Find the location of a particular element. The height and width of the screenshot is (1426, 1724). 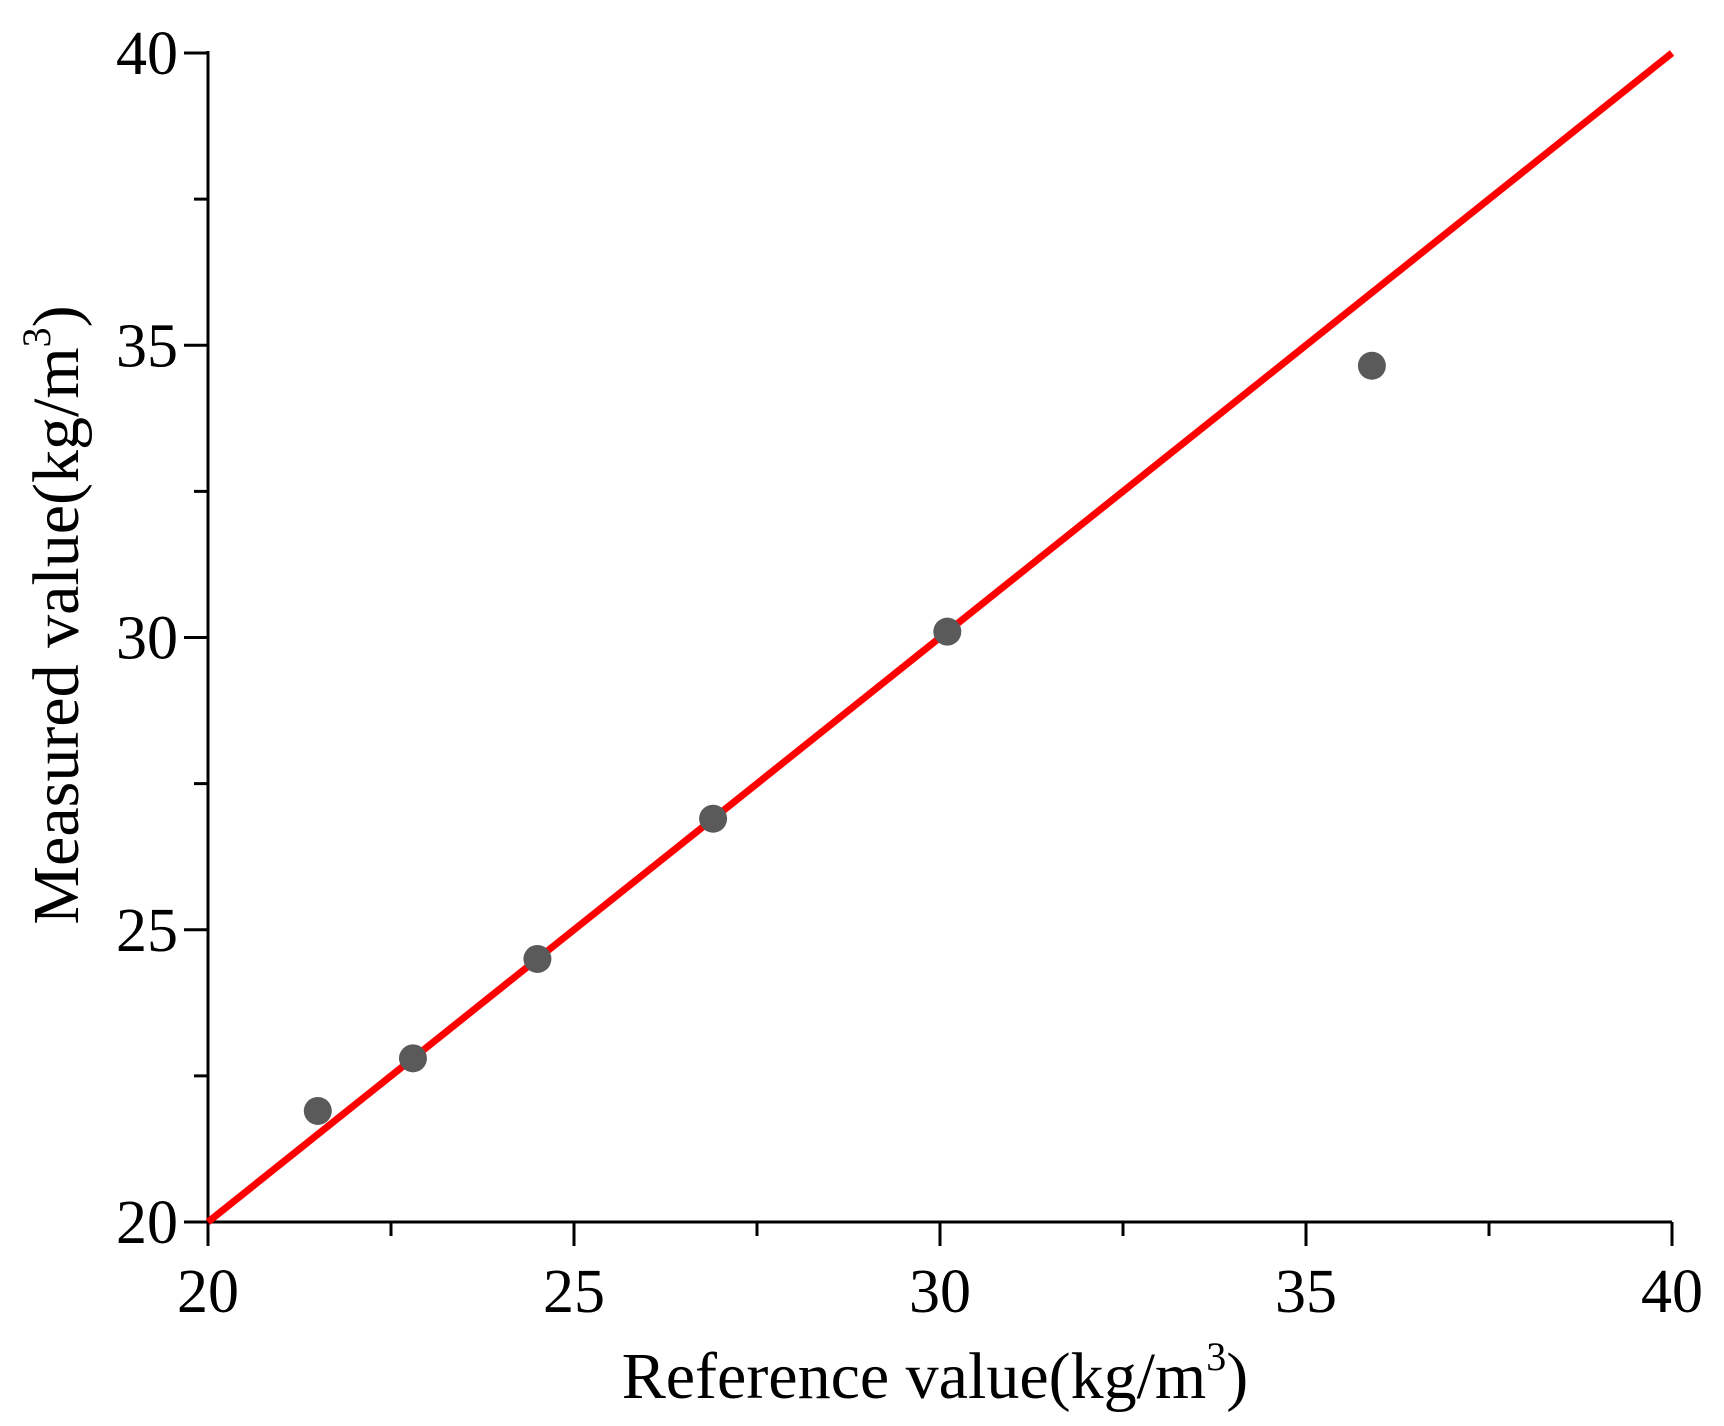

x-axis-title-close: ) is located at coordinates (1237, 1376).